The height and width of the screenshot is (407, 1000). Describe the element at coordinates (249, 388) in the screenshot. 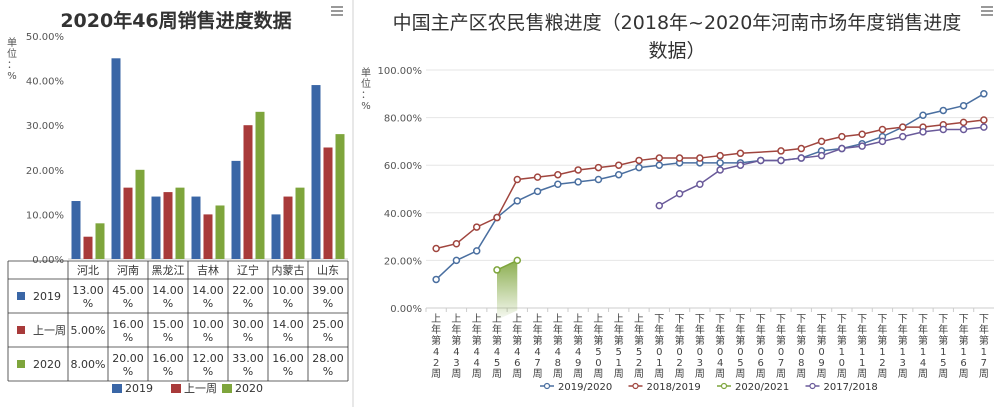

I see `legend-label: 2020` at that location.